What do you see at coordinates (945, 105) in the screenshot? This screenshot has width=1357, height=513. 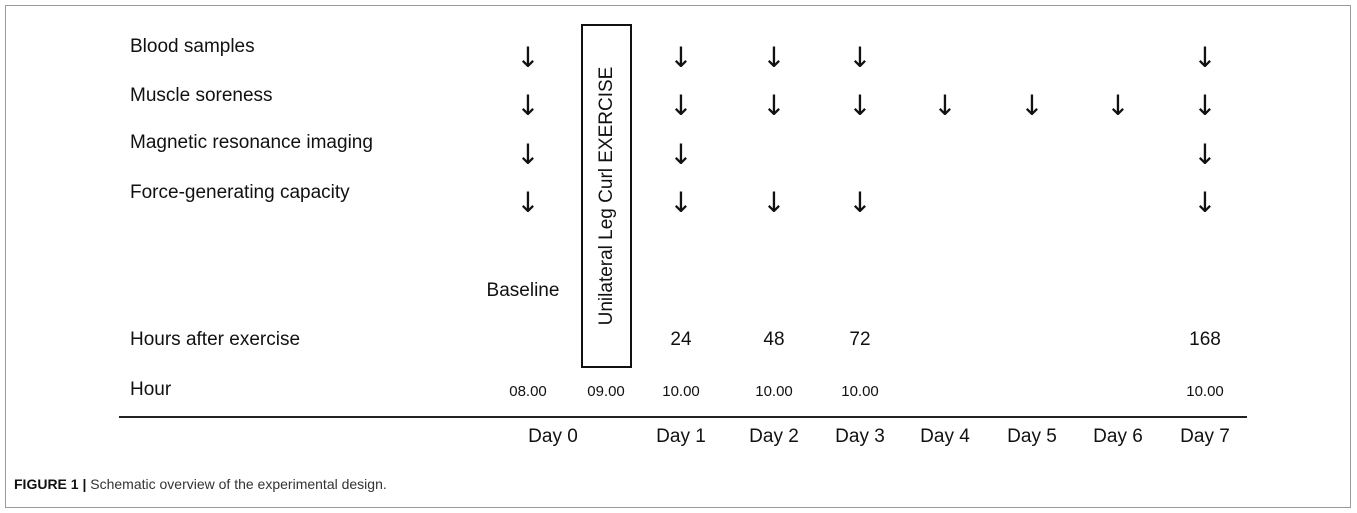 I see `arrow-muscle-soreness-day-4: ↓` at bounding box center [945, 105].